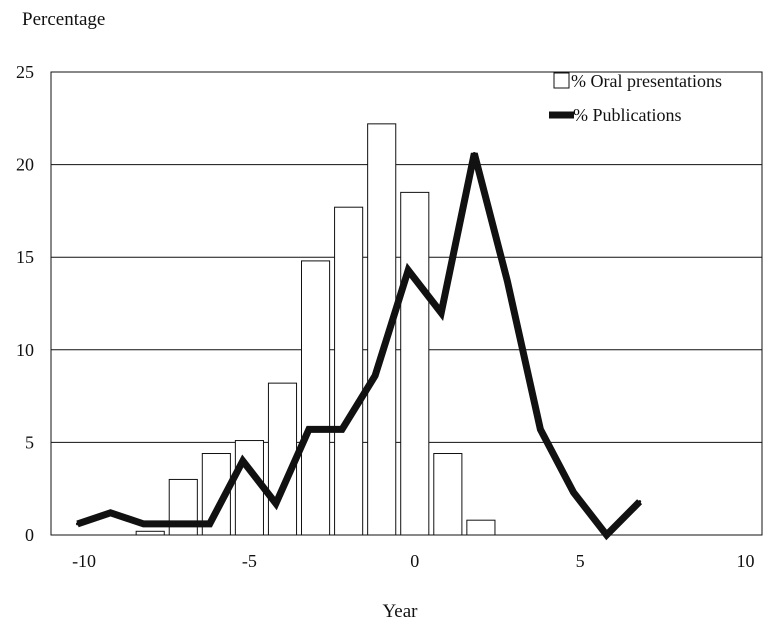 This screenshot has height=628, width=763. Describe the element at coordinates (29, 535) in the screenshot. I see `y-tick-label: 0` at that location.